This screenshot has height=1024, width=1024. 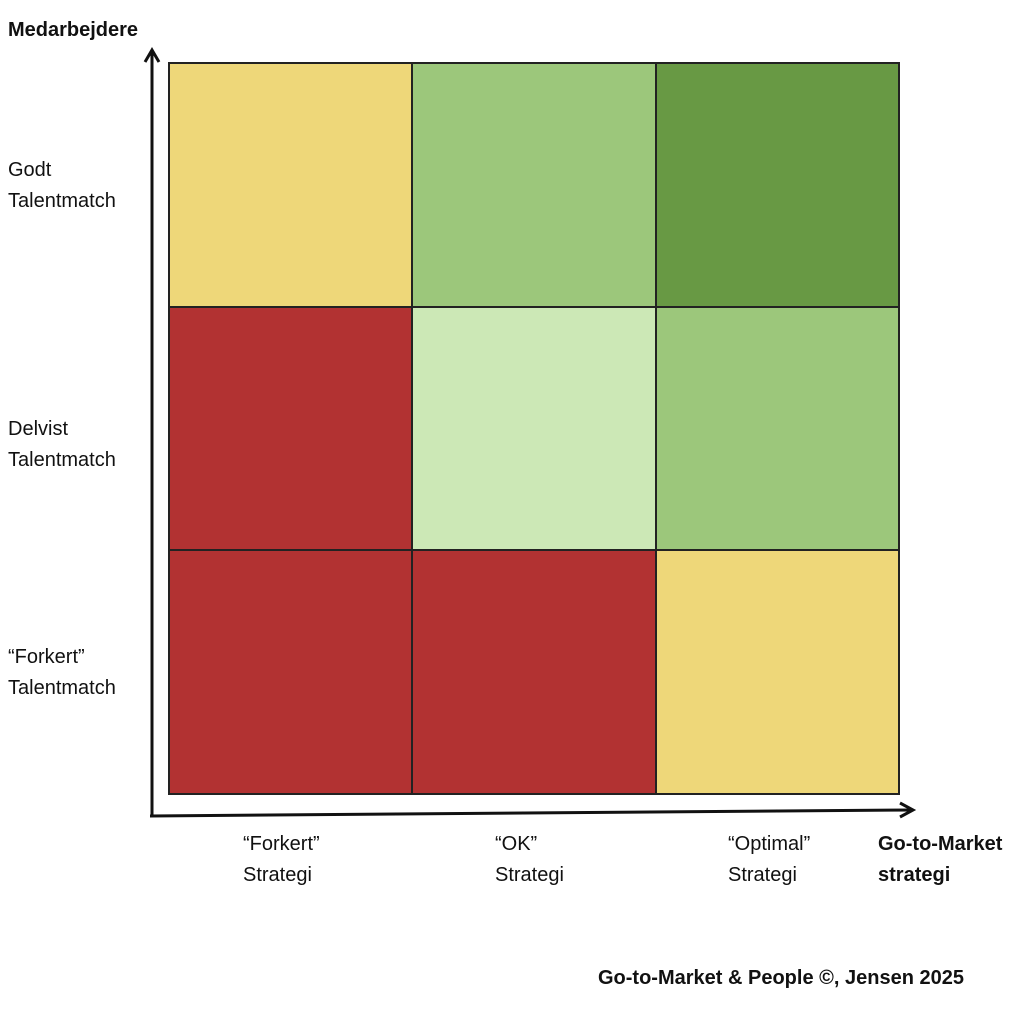 I want to click on cell-delvist-optimal, so click(x=777, y=428).